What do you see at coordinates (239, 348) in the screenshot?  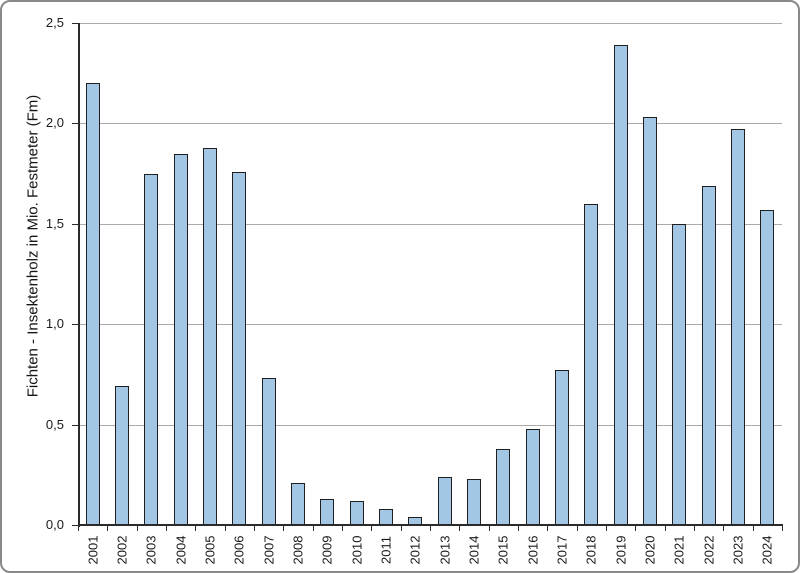 I see `bar-2006` at bounding box center [239, 348].